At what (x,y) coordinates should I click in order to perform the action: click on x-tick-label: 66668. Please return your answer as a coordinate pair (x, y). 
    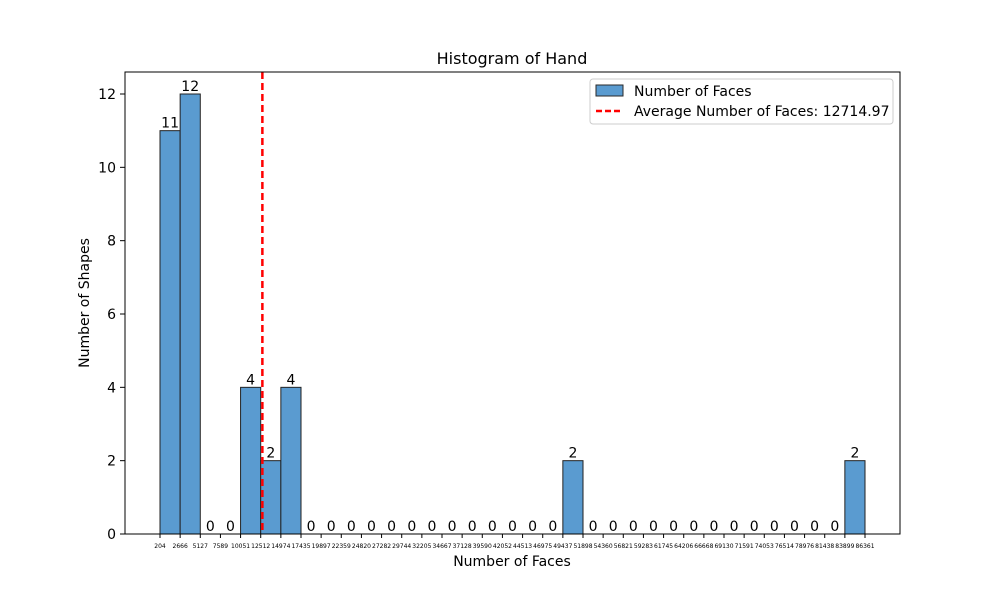
    Looking at the image, I should click on (703, 546).